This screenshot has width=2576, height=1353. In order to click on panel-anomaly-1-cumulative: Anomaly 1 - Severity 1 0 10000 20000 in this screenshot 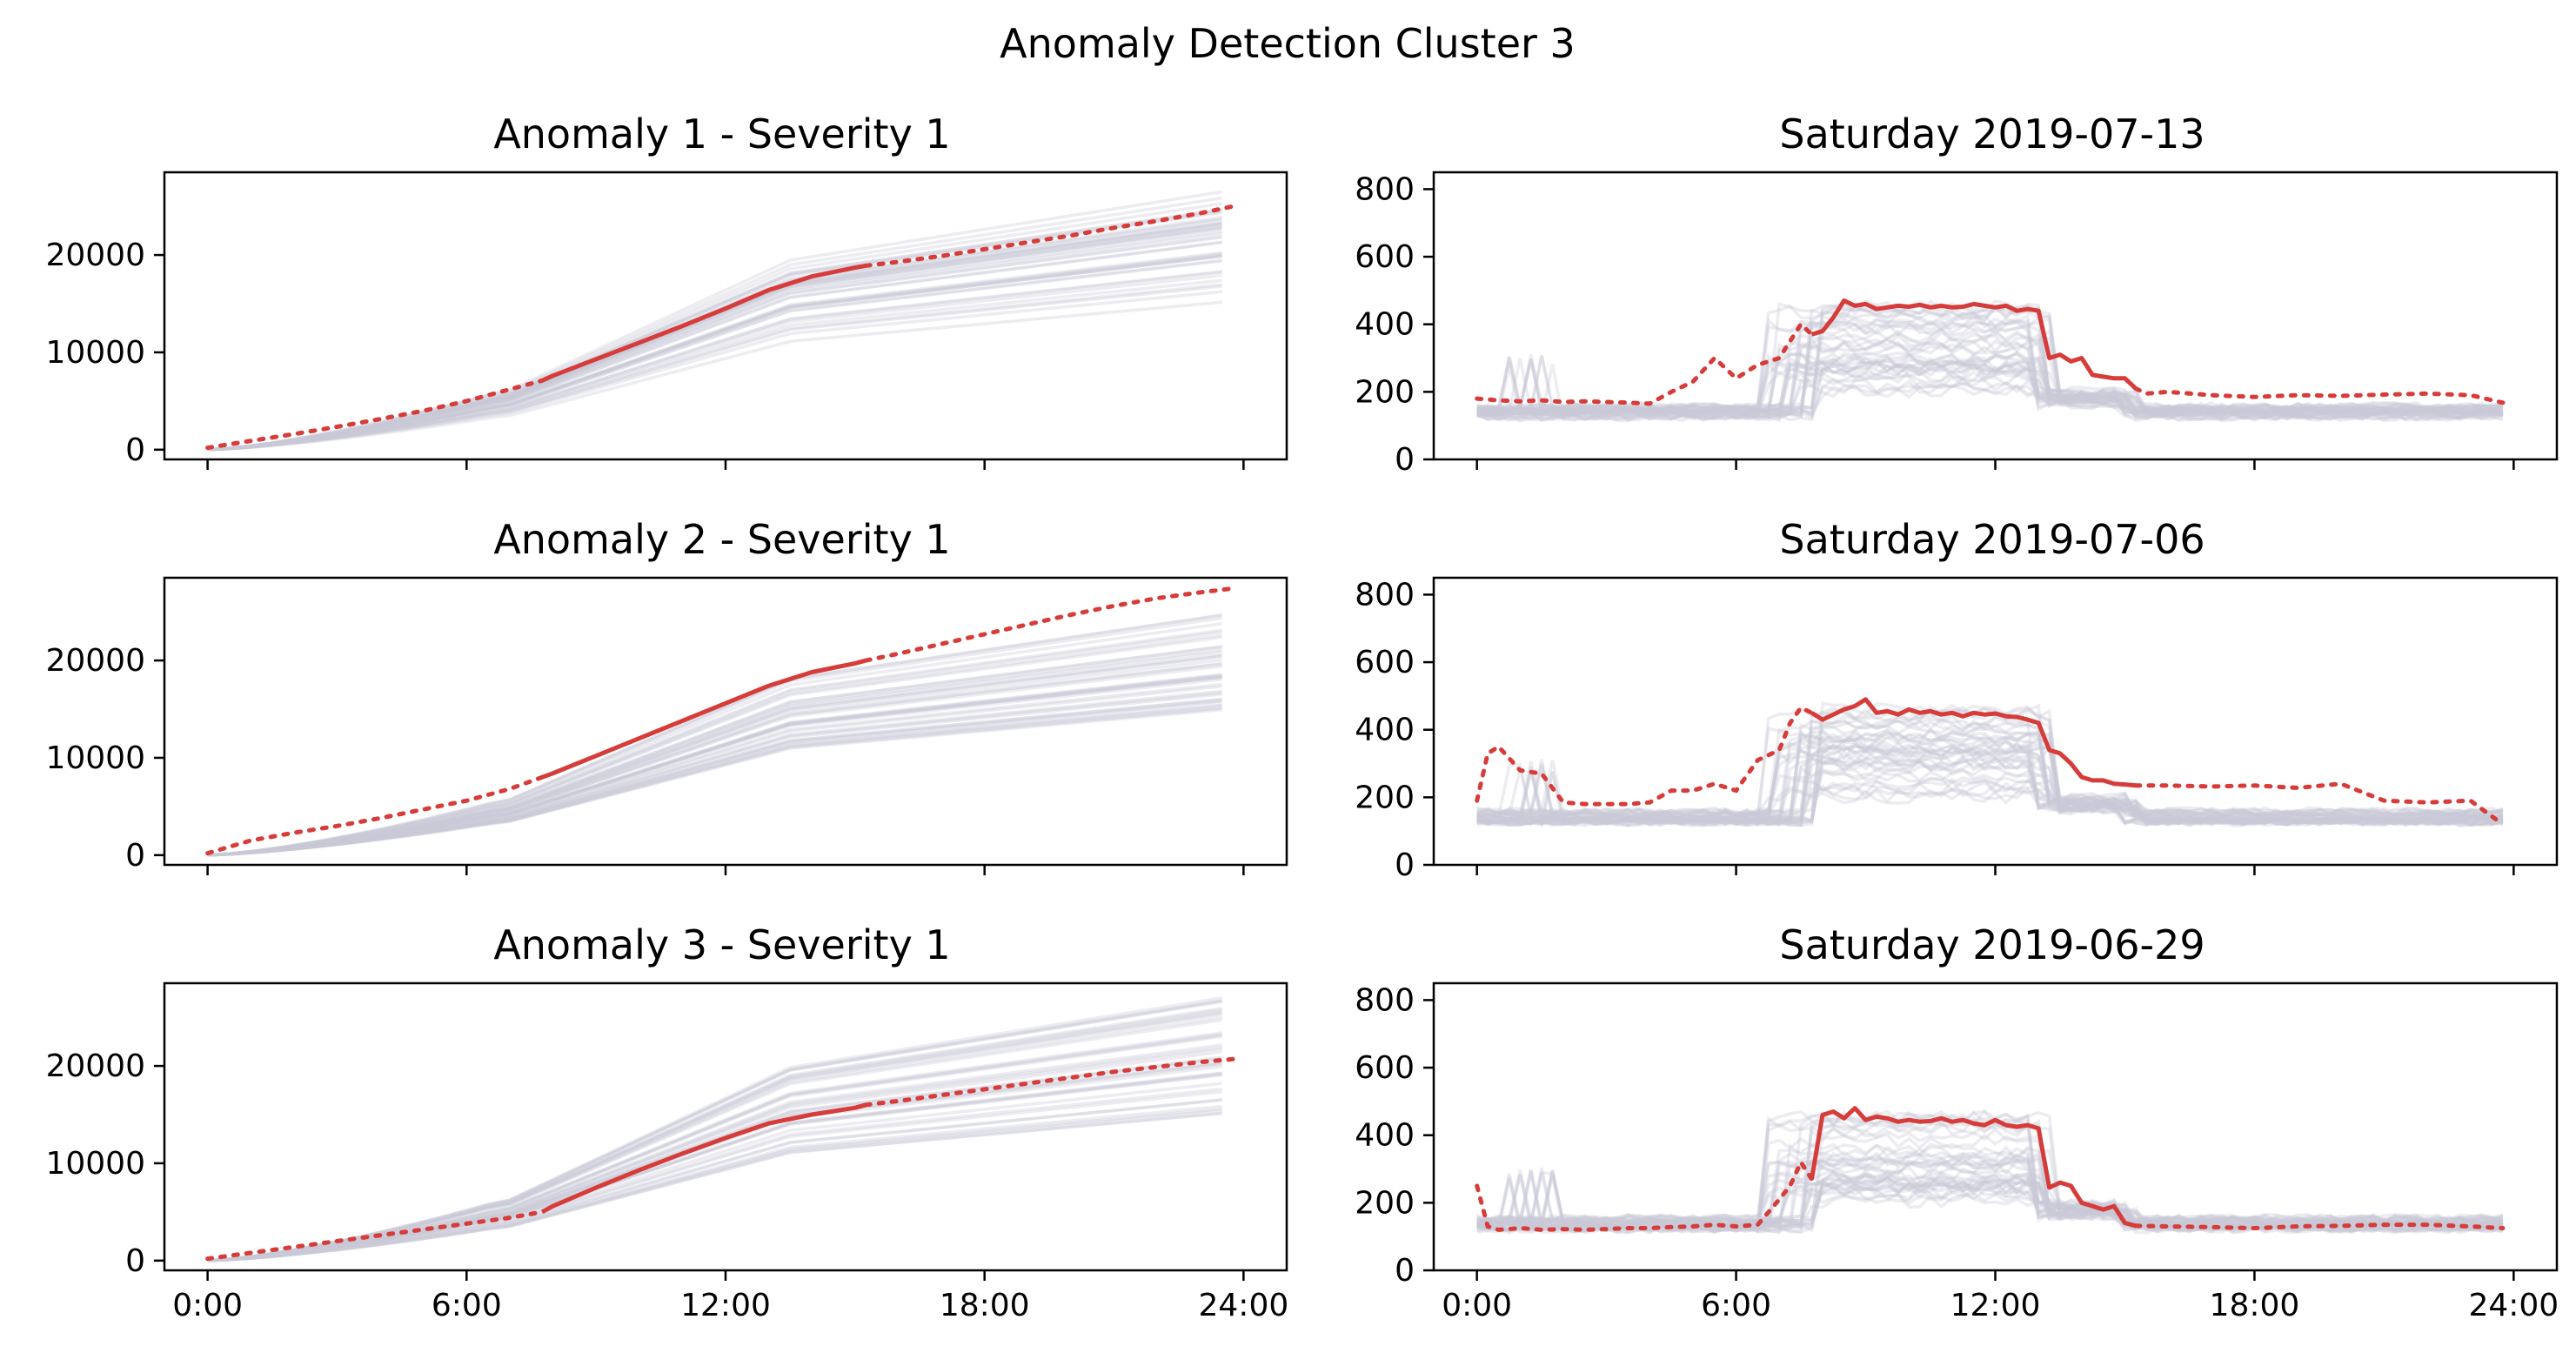, I will do `click(666, 290)`.